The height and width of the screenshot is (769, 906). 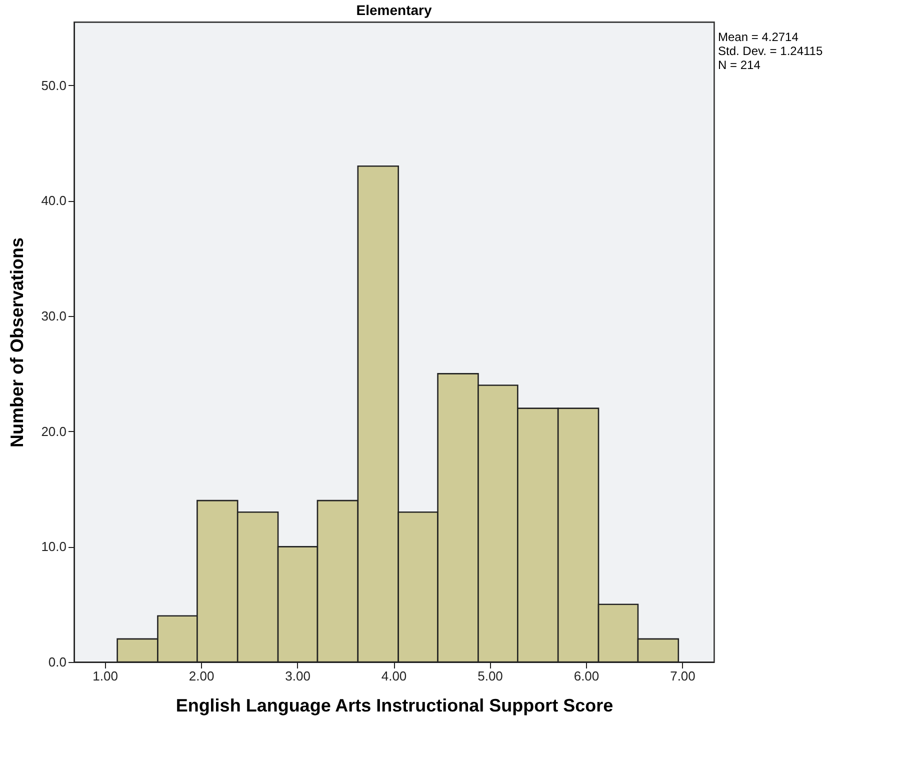 I want to click on text: Std. Dev. = 1.24115, so click(x=770, y=51).